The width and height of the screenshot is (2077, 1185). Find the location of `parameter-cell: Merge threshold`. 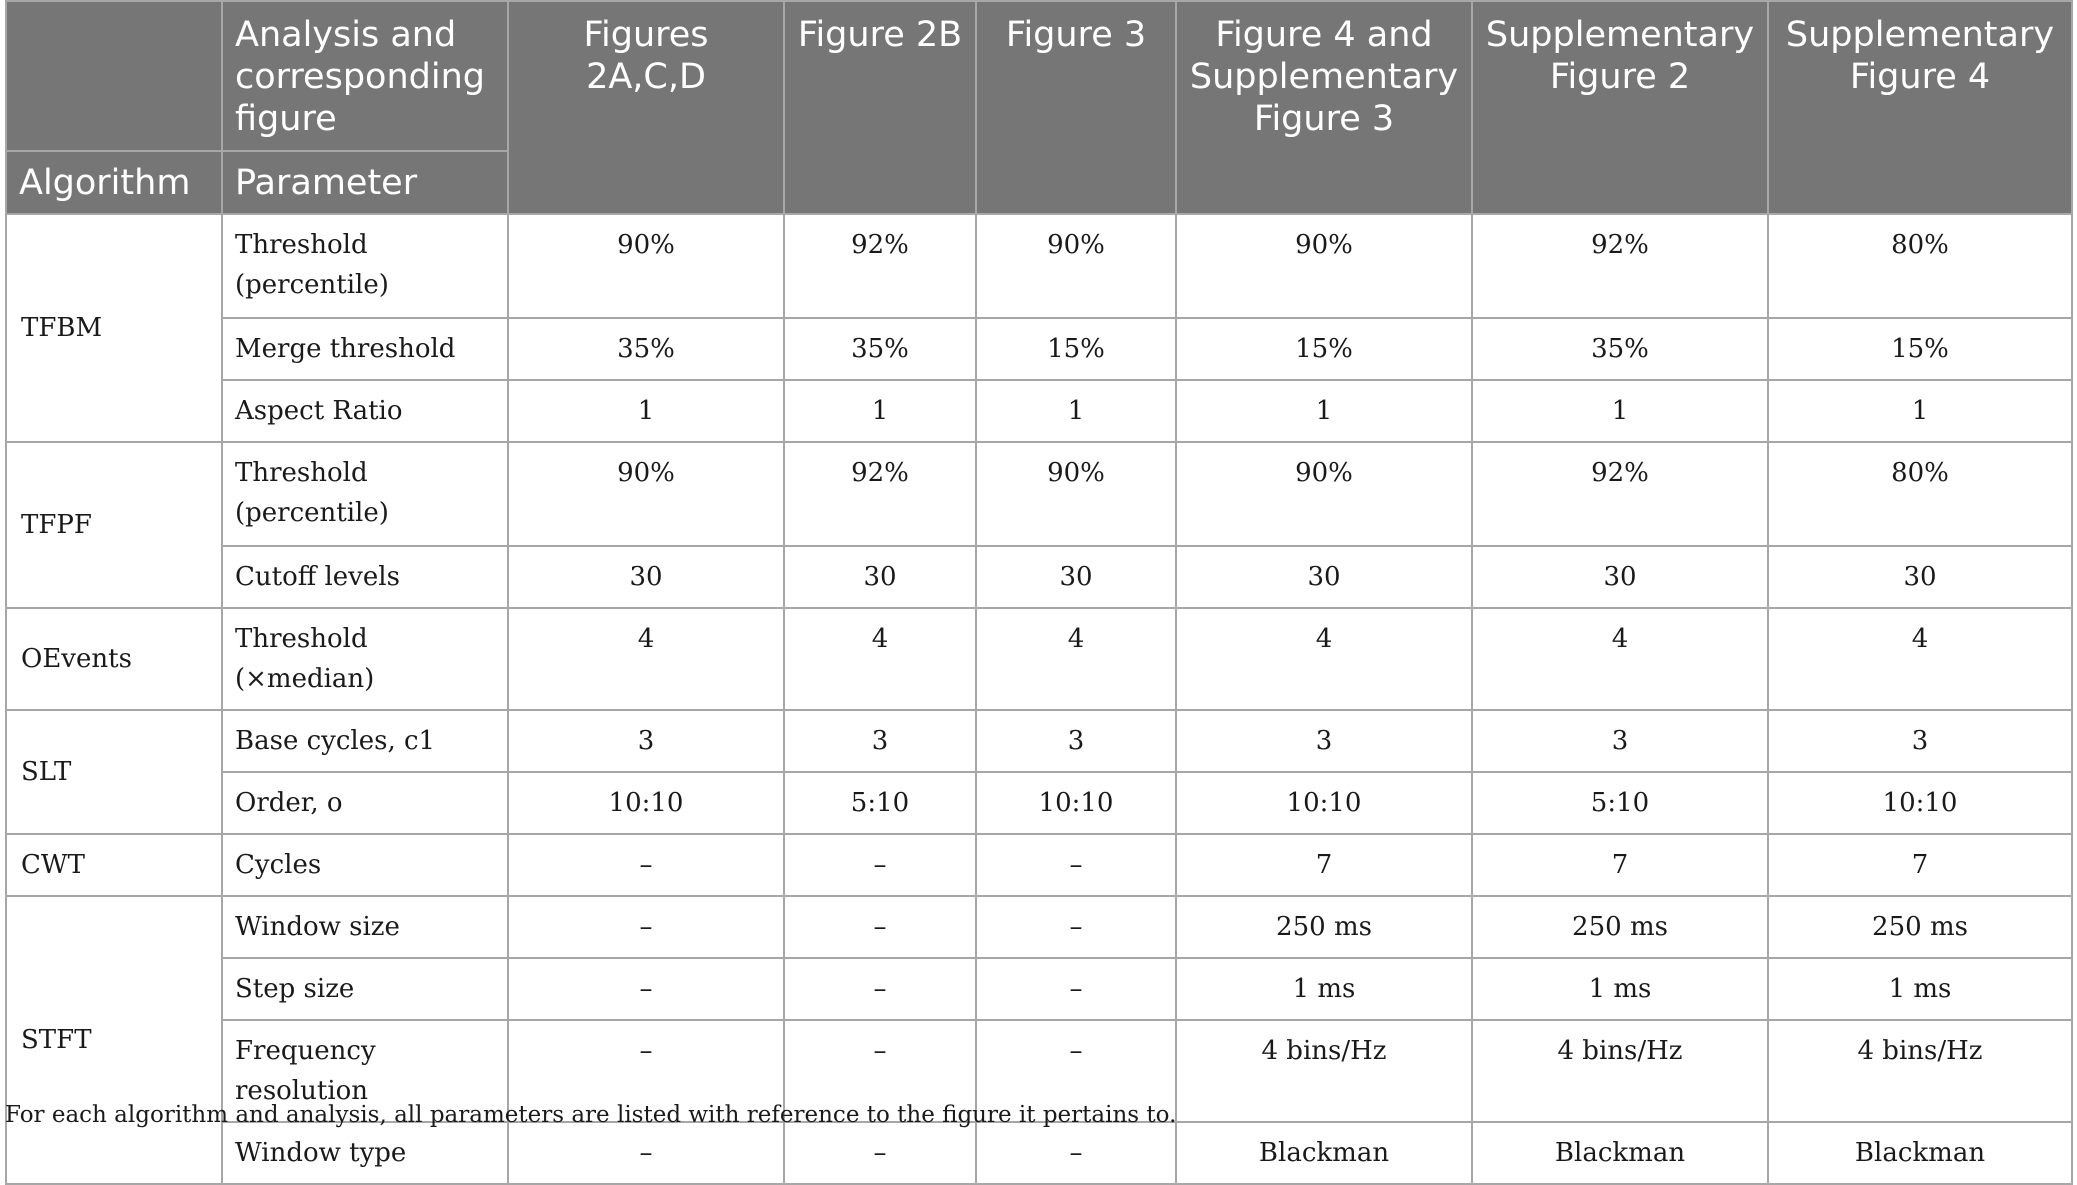

parameter-cell: Merge threshold is located at coordinates (365, 349).